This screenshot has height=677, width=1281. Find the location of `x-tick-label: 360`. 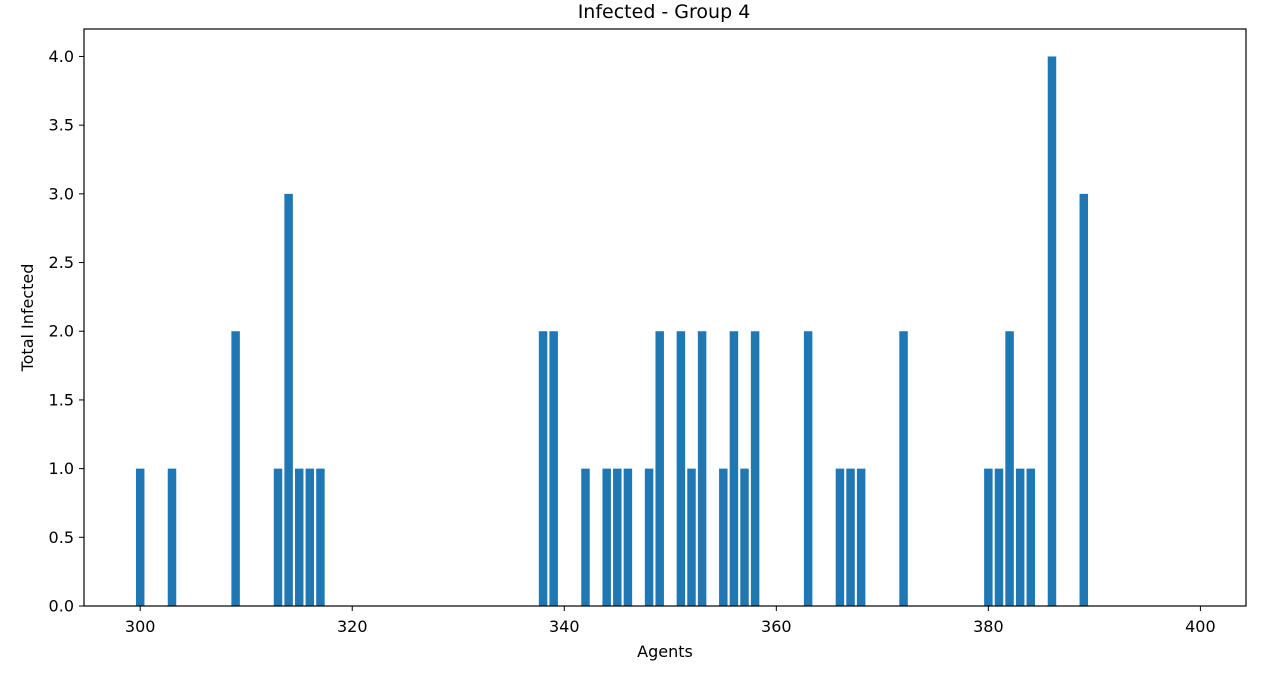

x-tick-label: 360 is located at coordinates (776, 626).